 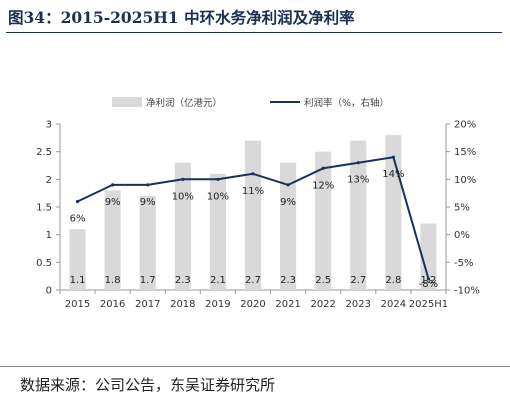 What do you see at coordinates (182, 304) in the screenshot?
I see `x-tick-label: 2018` at bounding box center [182, 304].